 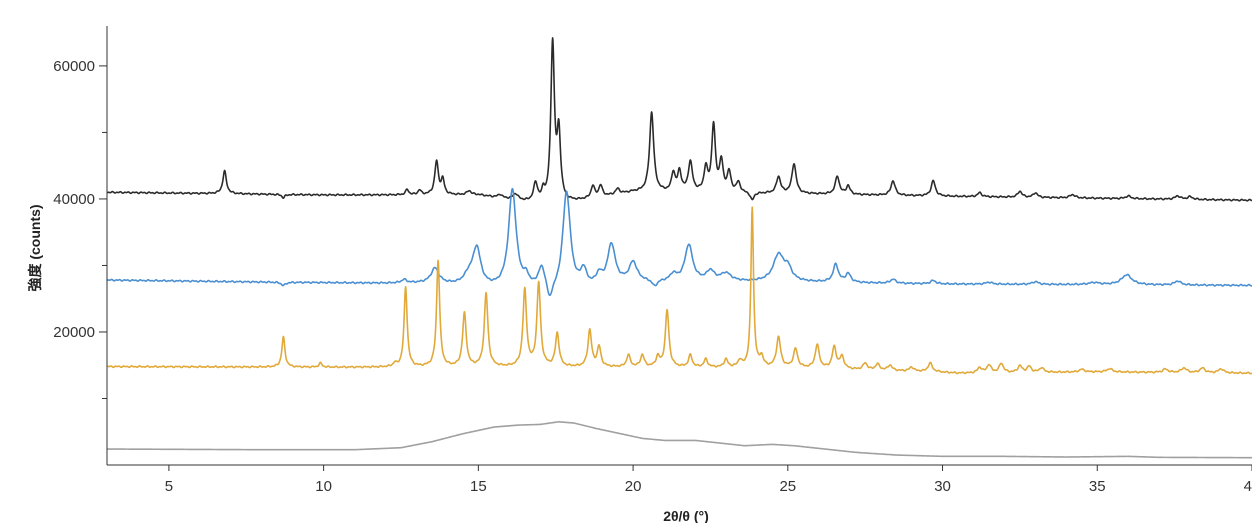 What do you see at coordinates (323, 486) in the screenshot?
I see `x-tick-label: 10` at bounding box center [323, 486].